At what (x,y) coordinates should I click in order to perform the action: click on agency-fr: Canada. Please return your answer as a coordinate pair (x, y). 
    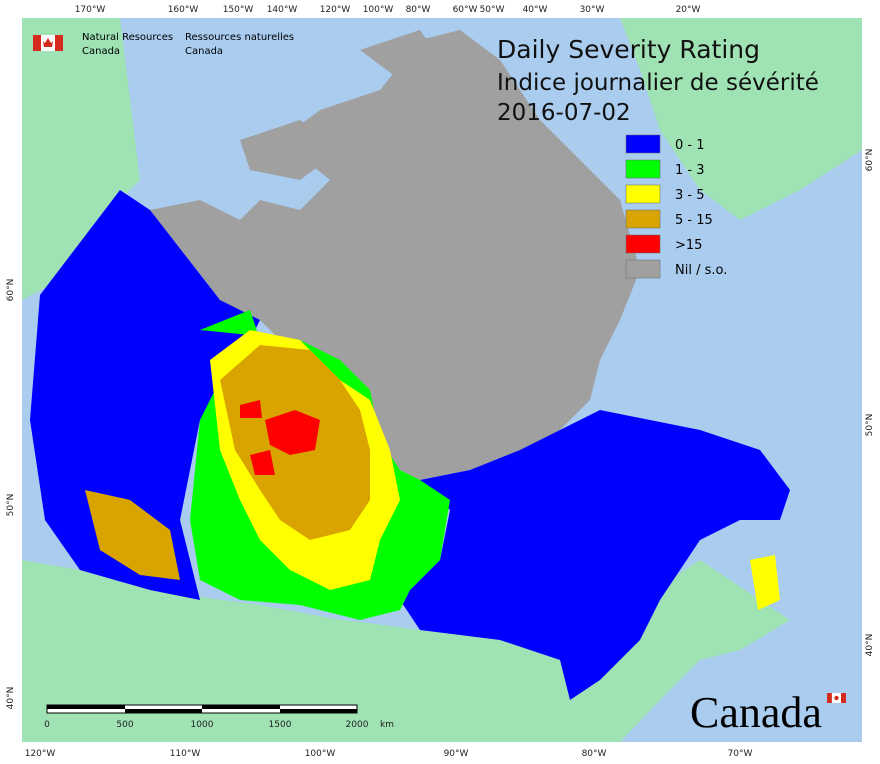
    Looking at the image, I should click on (204, 51).